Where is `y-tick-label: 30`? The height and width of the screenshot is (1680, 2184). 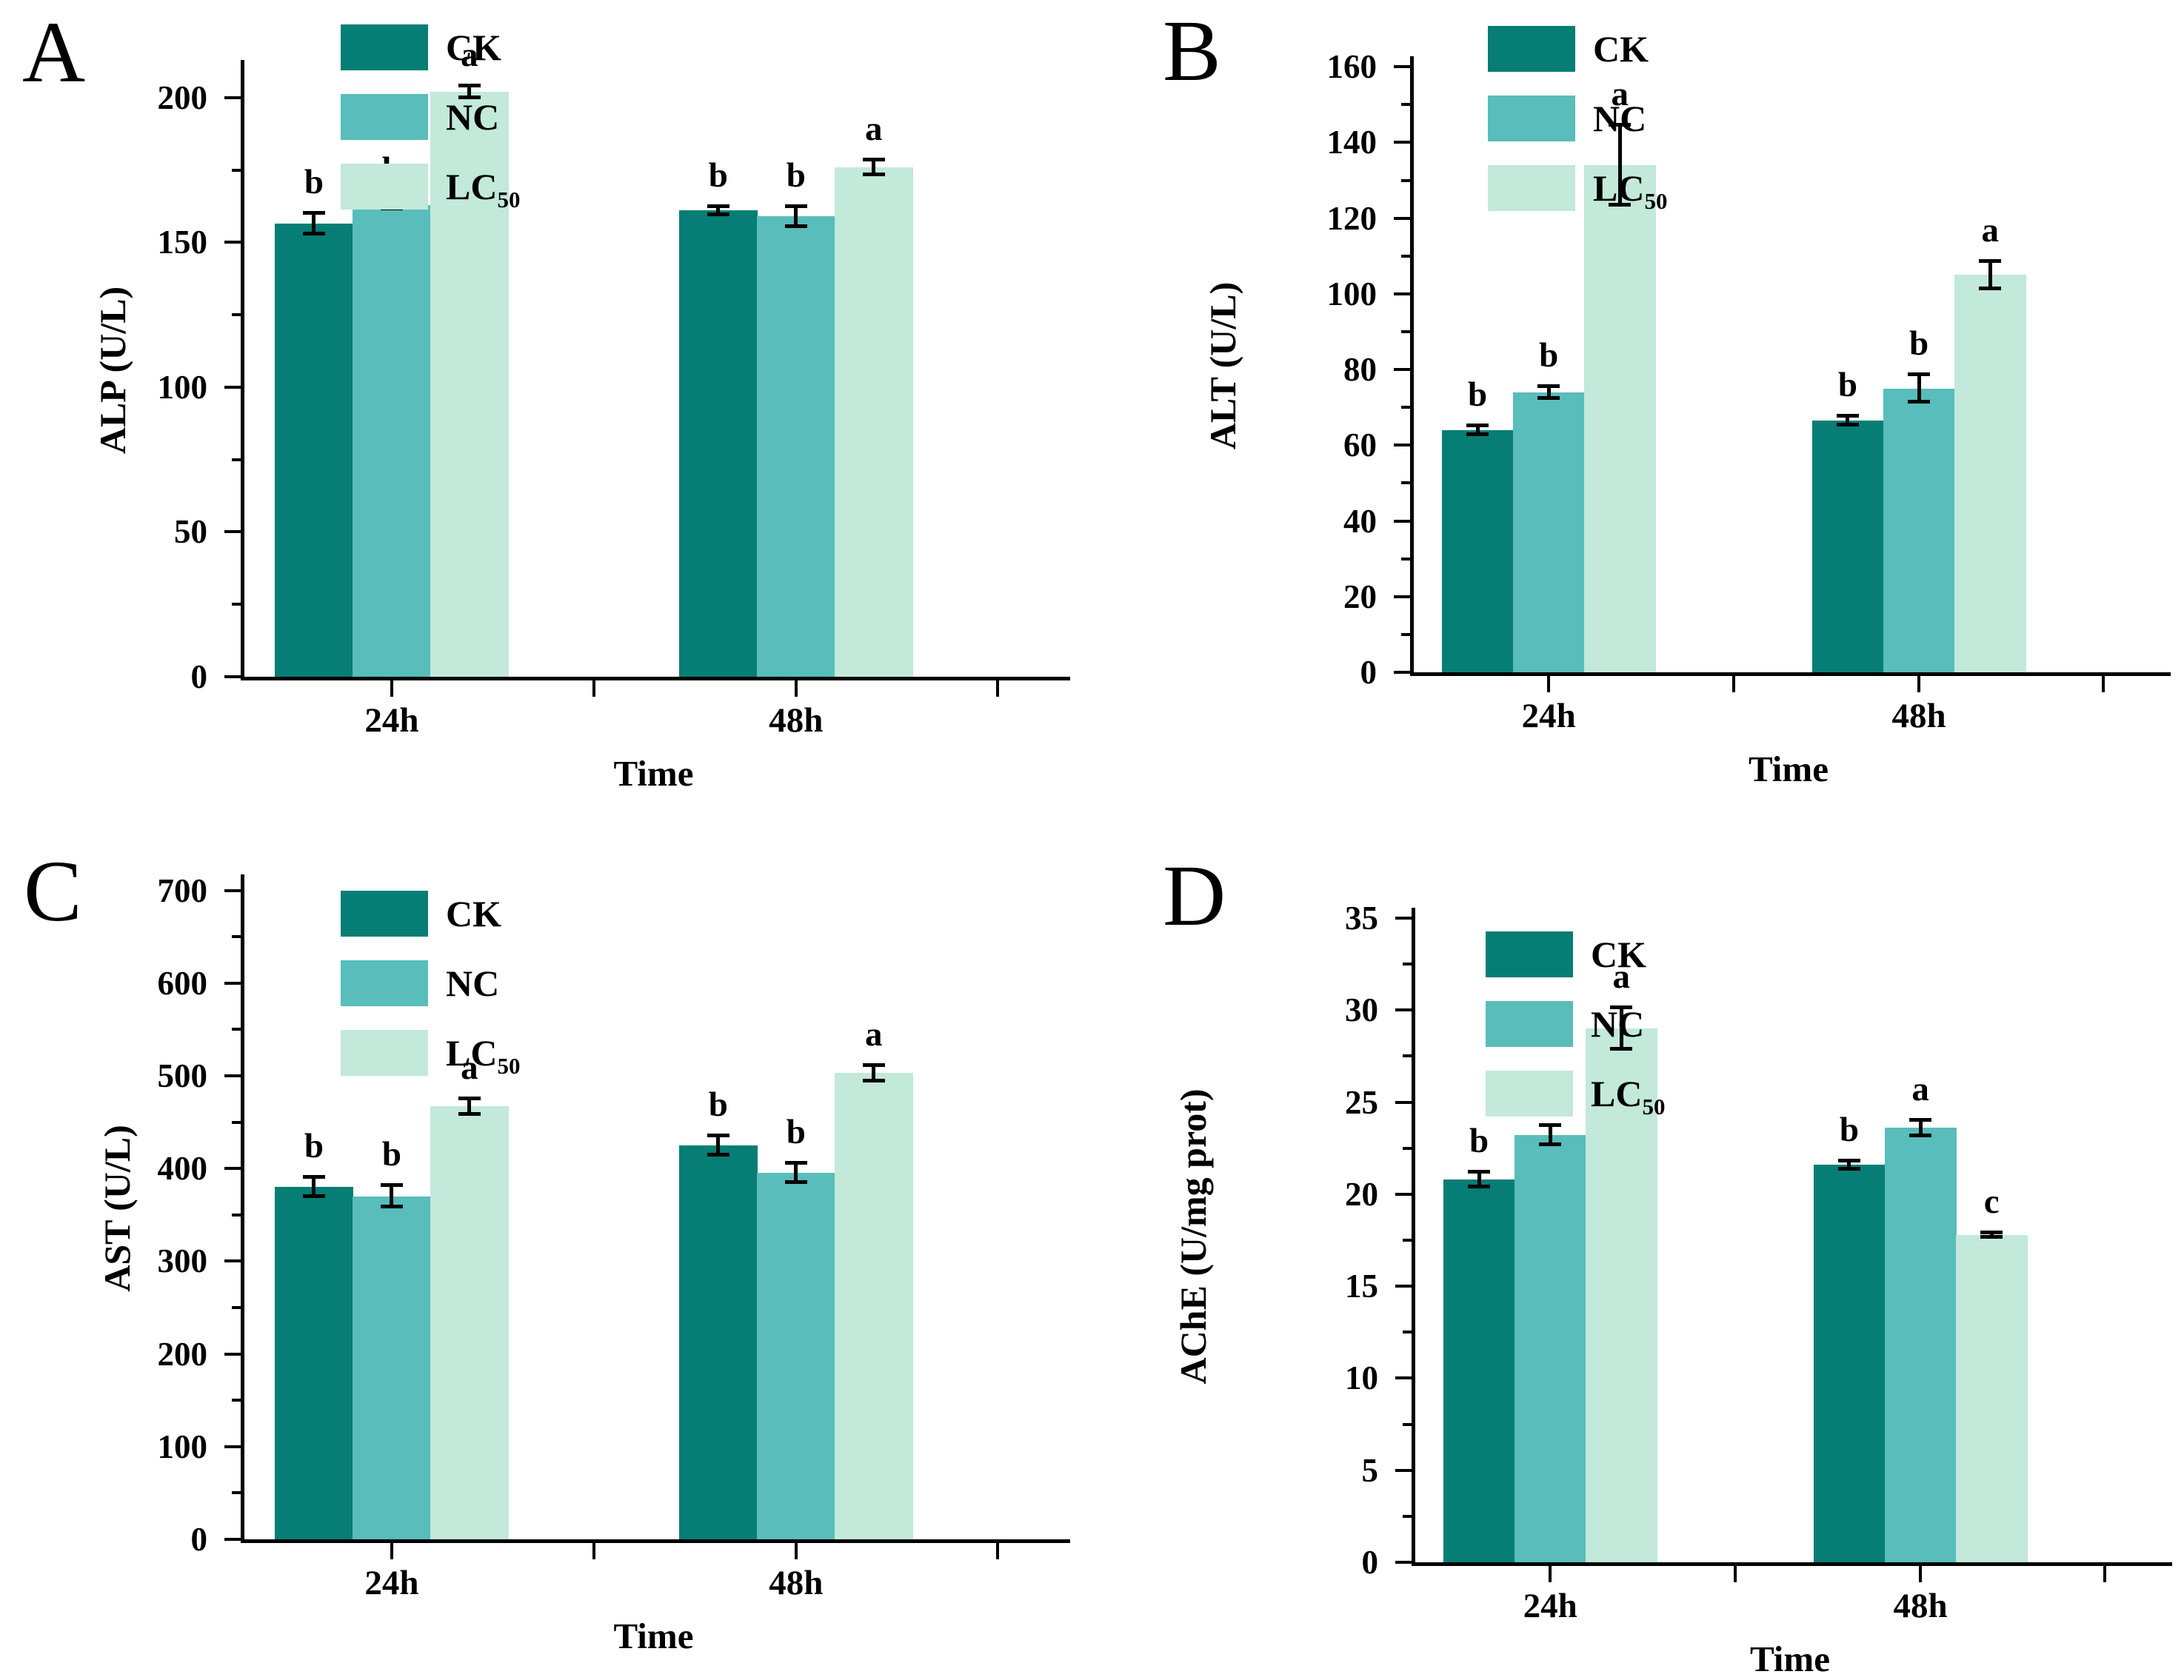
y-tick-label: 30 is located at coordinates (1361, 1010).